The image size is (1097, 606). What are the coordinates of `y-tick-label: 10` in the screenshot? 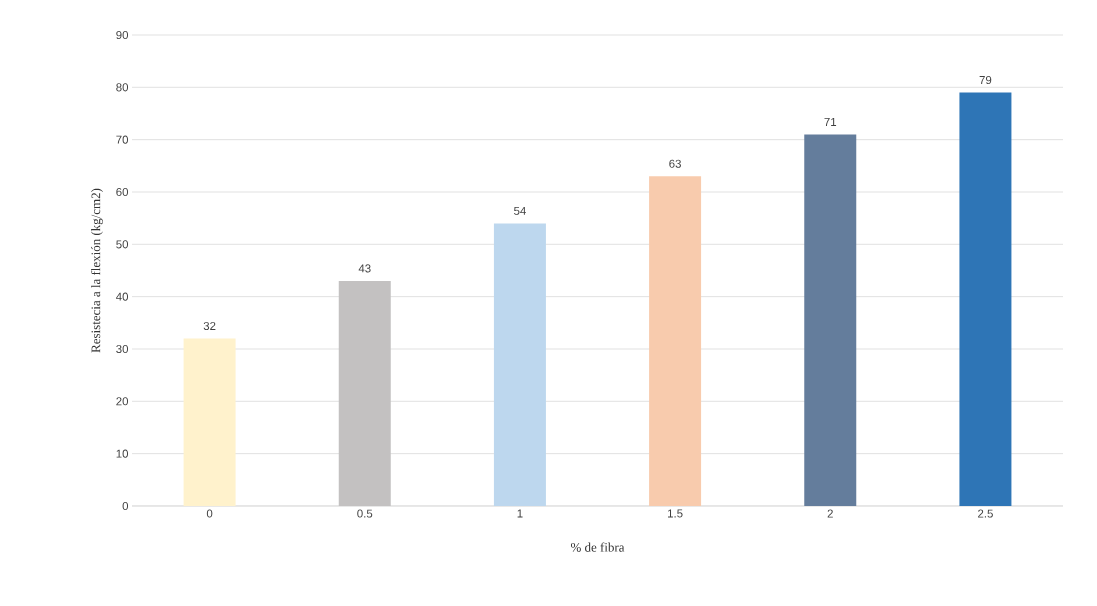 It's located at (122, 453).